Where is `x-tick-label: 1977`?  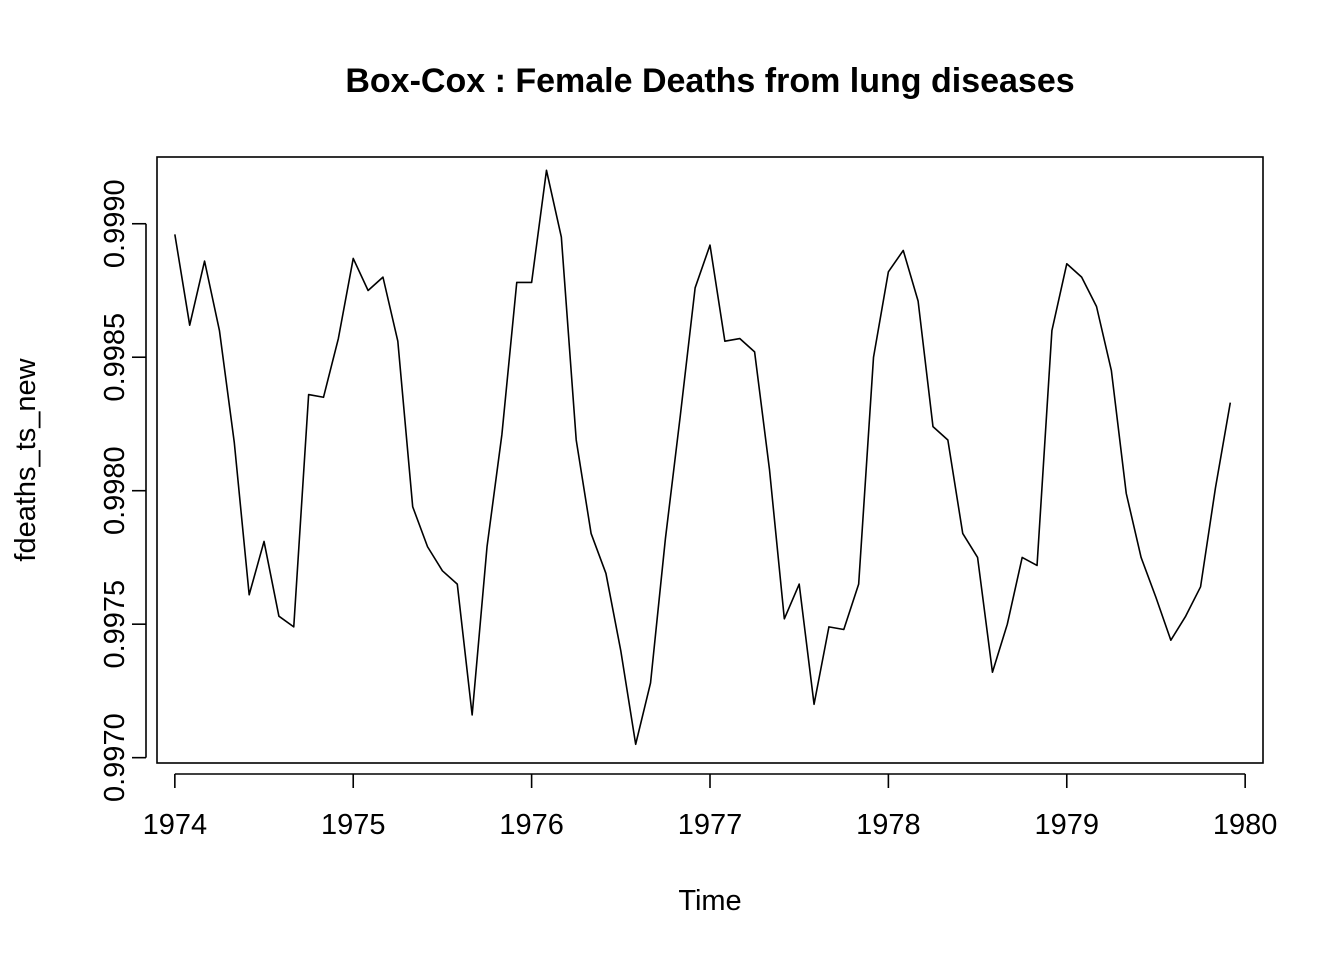 x-tick-label: 1977 is located at coordinates (710, 825).